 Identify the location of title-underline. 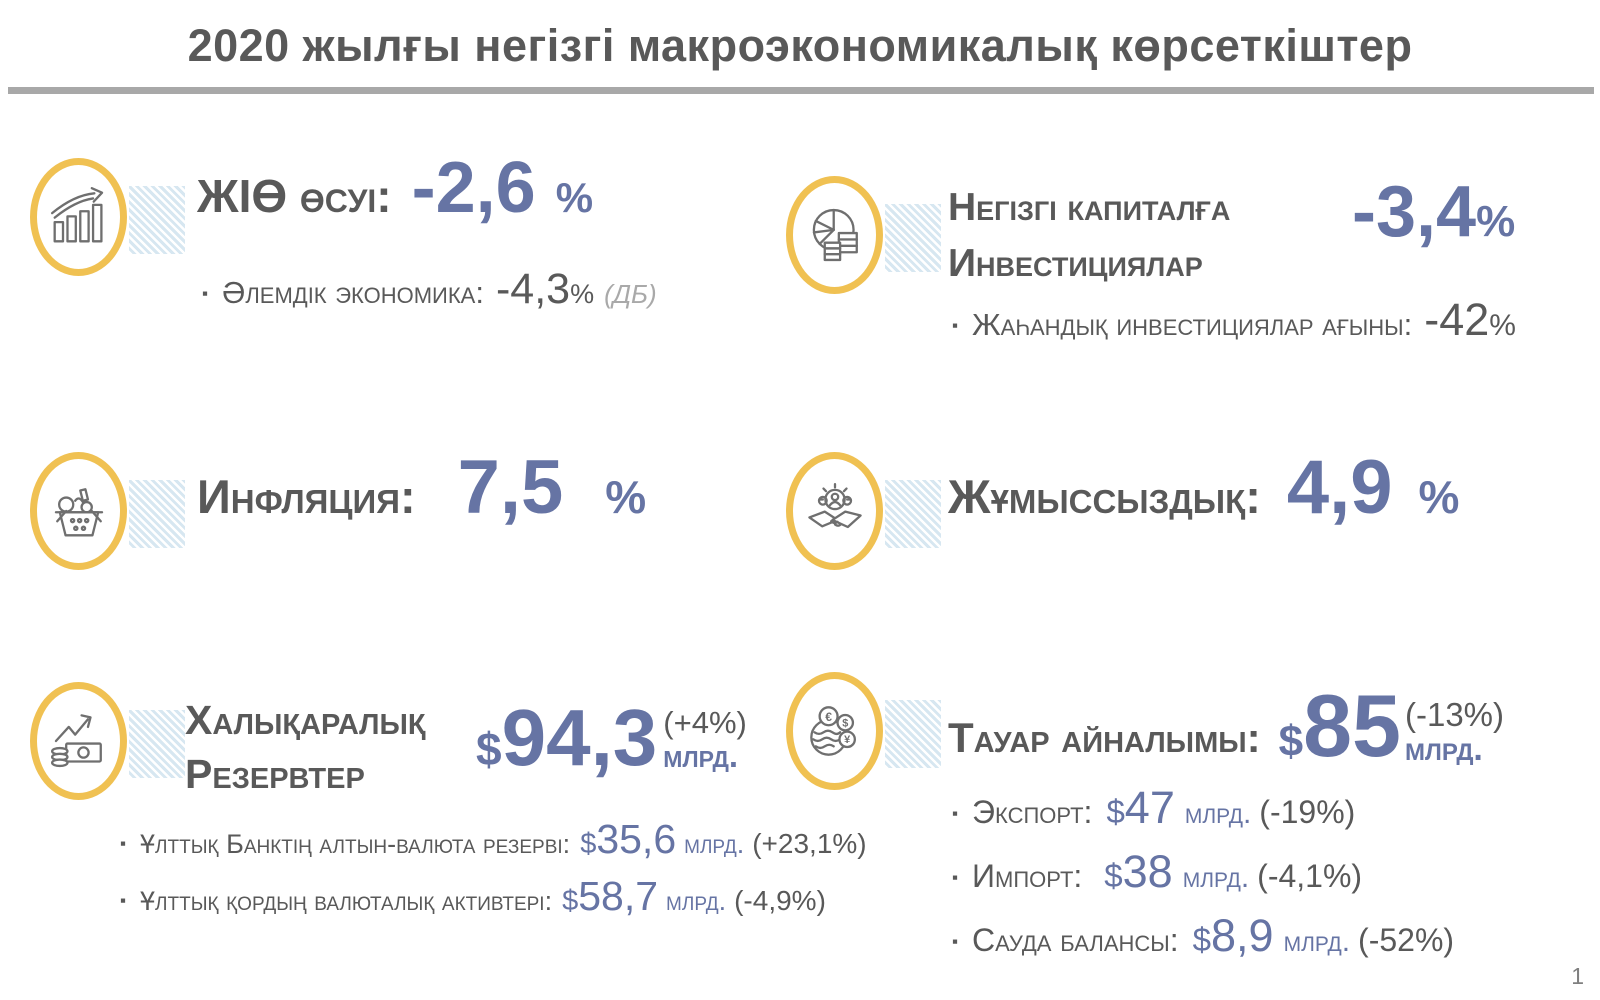
(801, 90).